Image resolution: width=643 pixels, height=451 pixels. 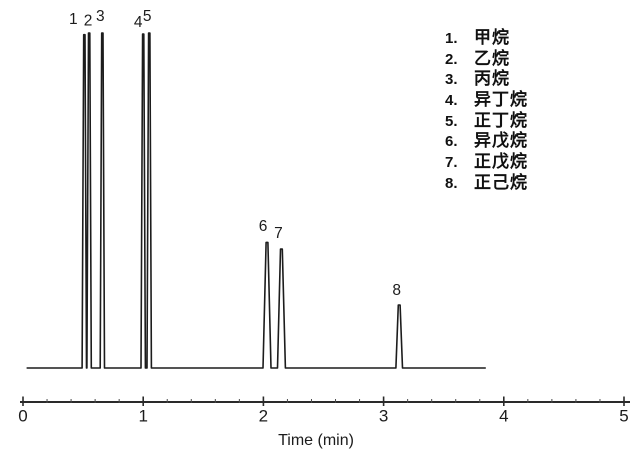 What do you see at coordinates (100, 16) in the screenshot?
I see `peak-label-3: 3` at bounding box center [100, 16].